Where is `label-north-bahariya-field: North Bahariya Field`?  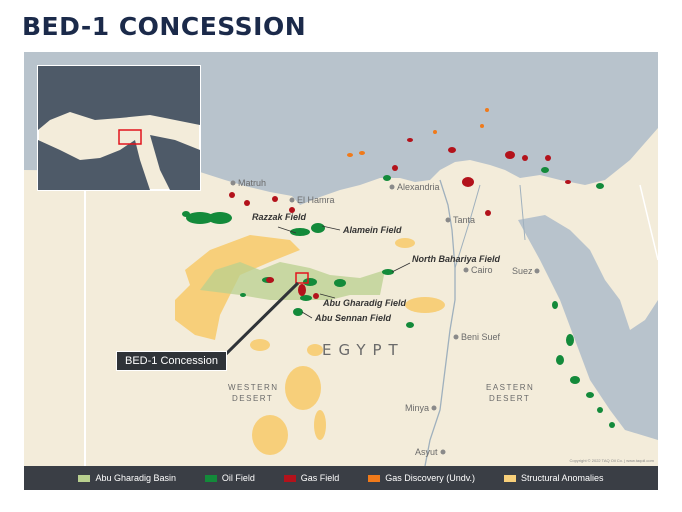
label-north-bahariya-field: North Bahariya Field is located at coordinates (456, 259).